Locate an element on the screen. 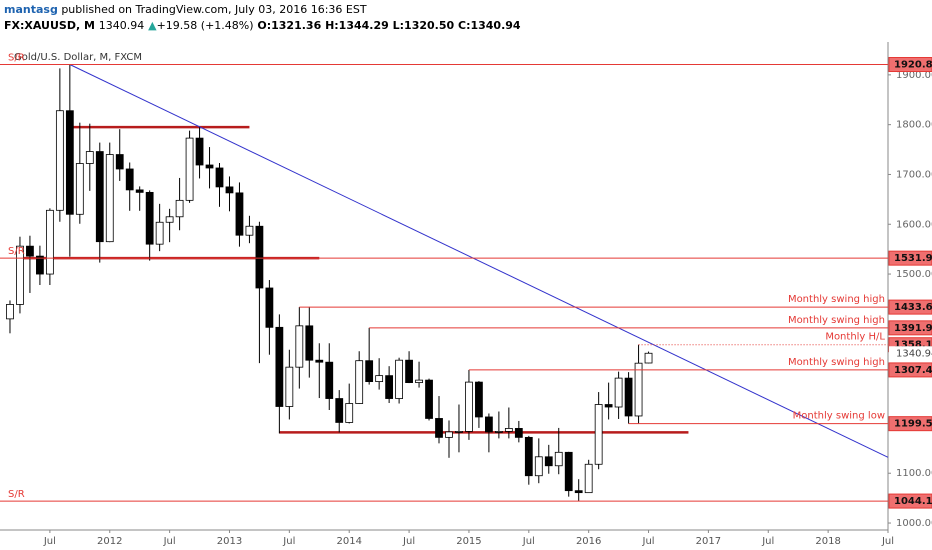 The height and width of the screenshot is (550, 932). price-label: 1920.80 is located at coordinates (913, 65).